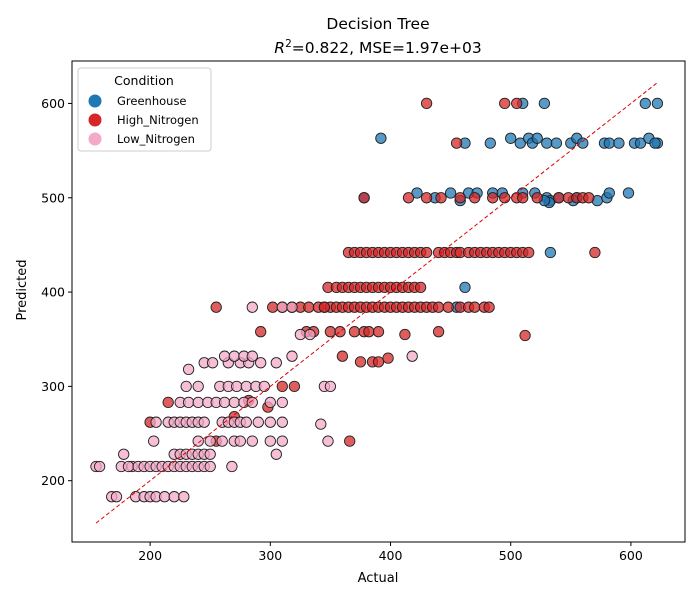 This screenshot has width=700, height=600. Describe the element at coordinates (387, 48) in the screenshot. I see `subtitle-metrics: =0.822, MSE=1.97e+03` at that location.